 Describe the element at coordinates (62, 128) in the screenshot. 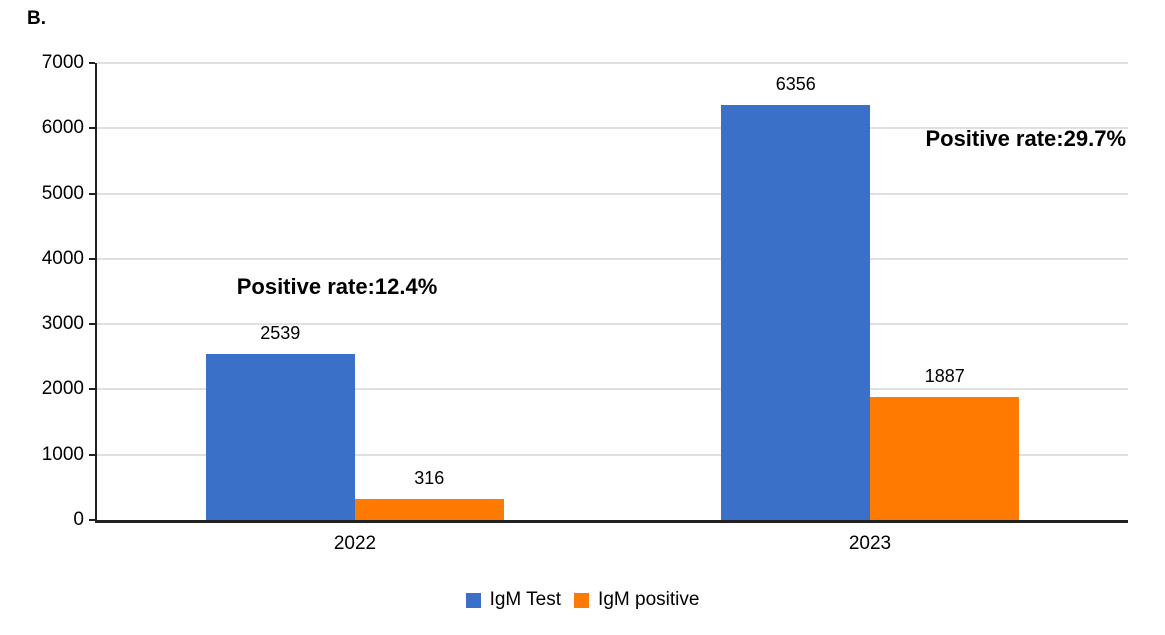

I see `y-tick-label: 6000` at that location.